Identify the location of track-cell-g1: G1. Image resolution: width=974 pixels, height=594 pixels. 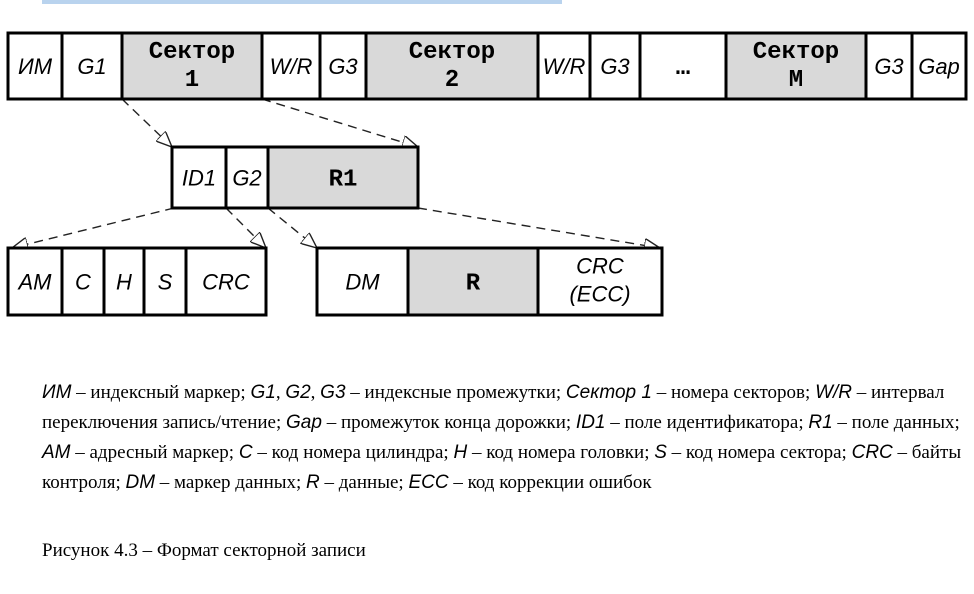
(92, 66).